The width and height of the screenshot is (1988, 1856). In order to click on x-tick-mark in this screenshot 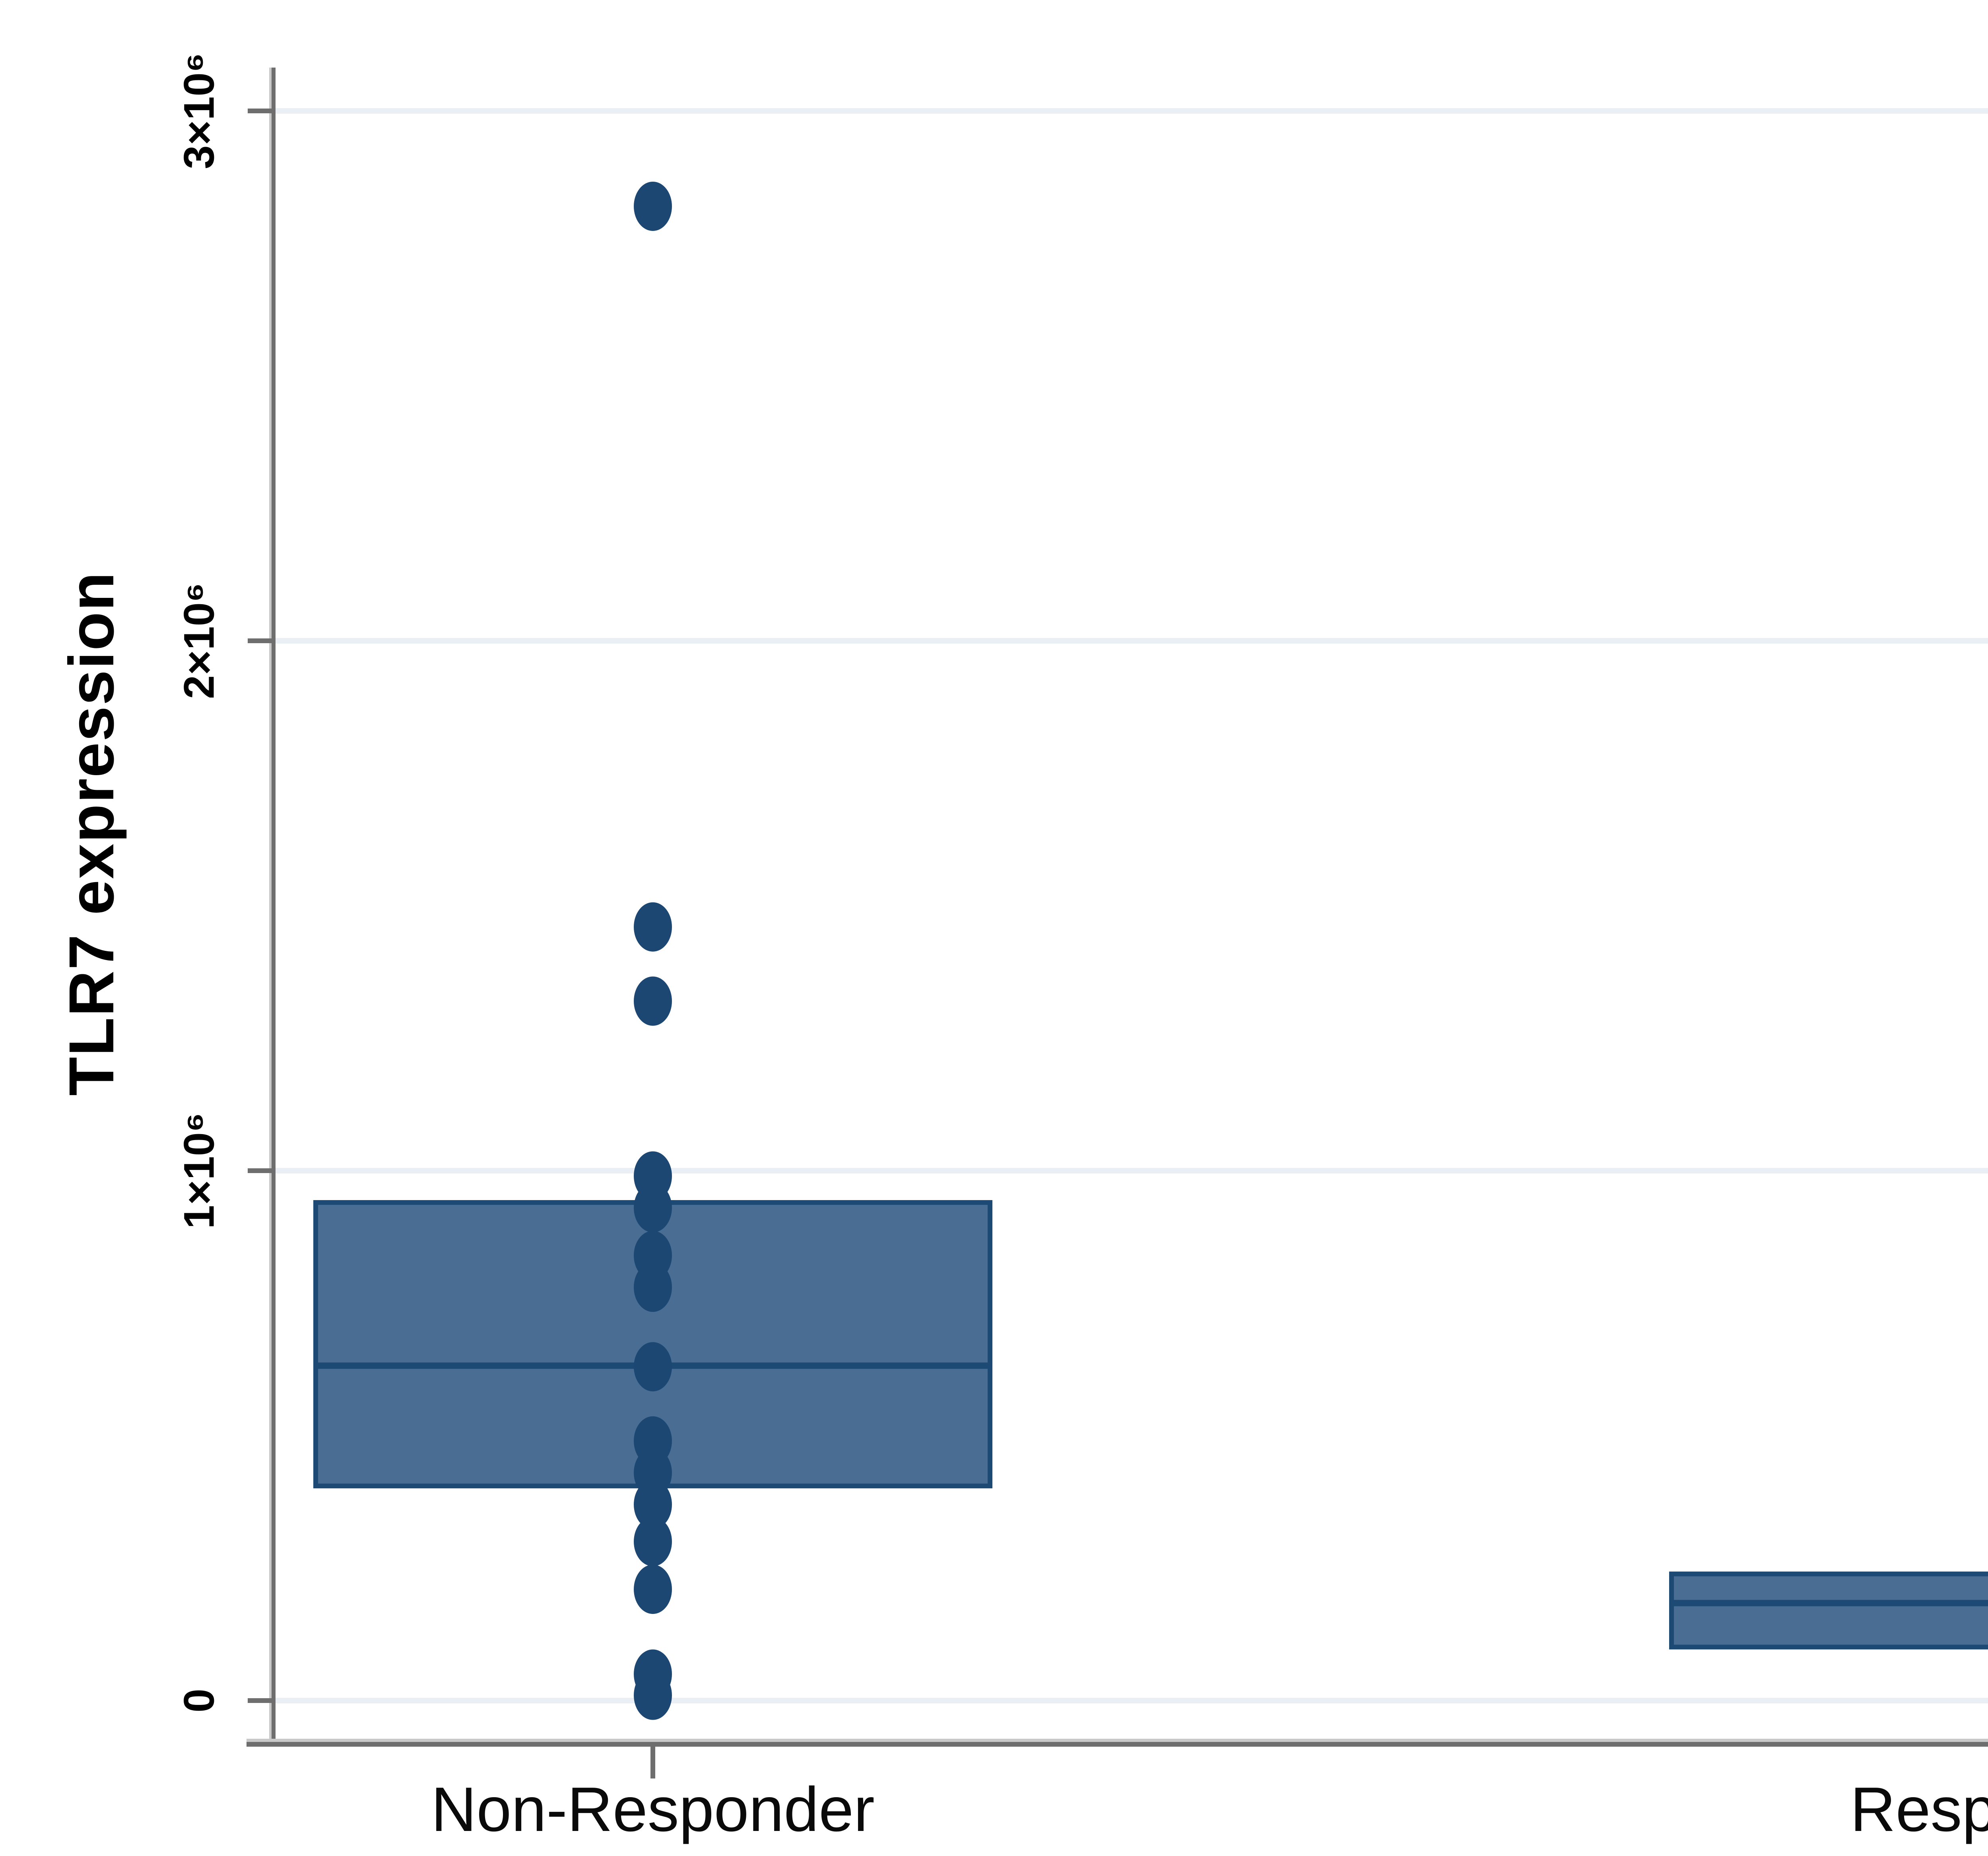, I will do `click(652, 1762)`.